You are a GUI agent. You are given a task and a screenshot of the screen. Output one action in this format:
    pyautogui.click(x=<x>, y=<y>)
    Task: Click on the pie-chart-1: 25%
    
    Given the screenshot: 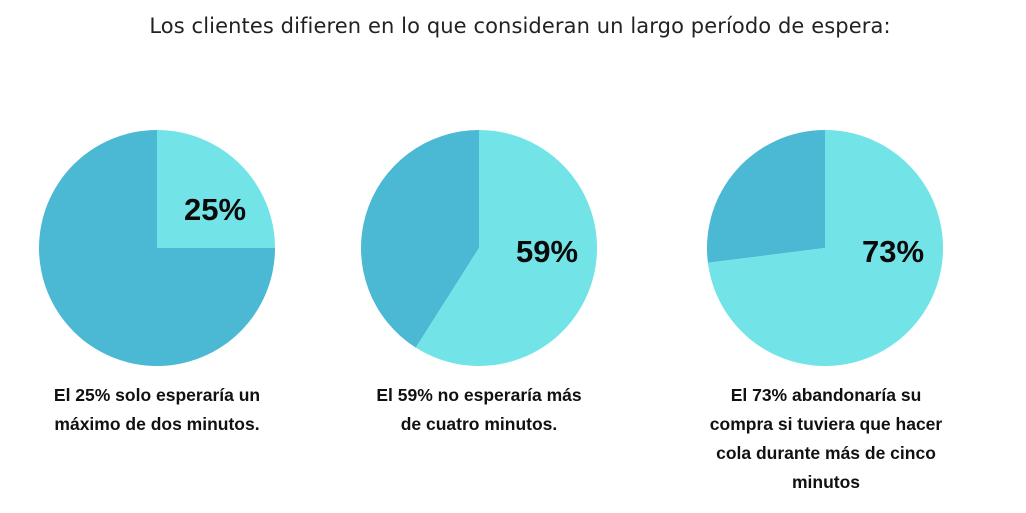 What is the action you would take?
    pyautogui.click(x=157, y=248)
    